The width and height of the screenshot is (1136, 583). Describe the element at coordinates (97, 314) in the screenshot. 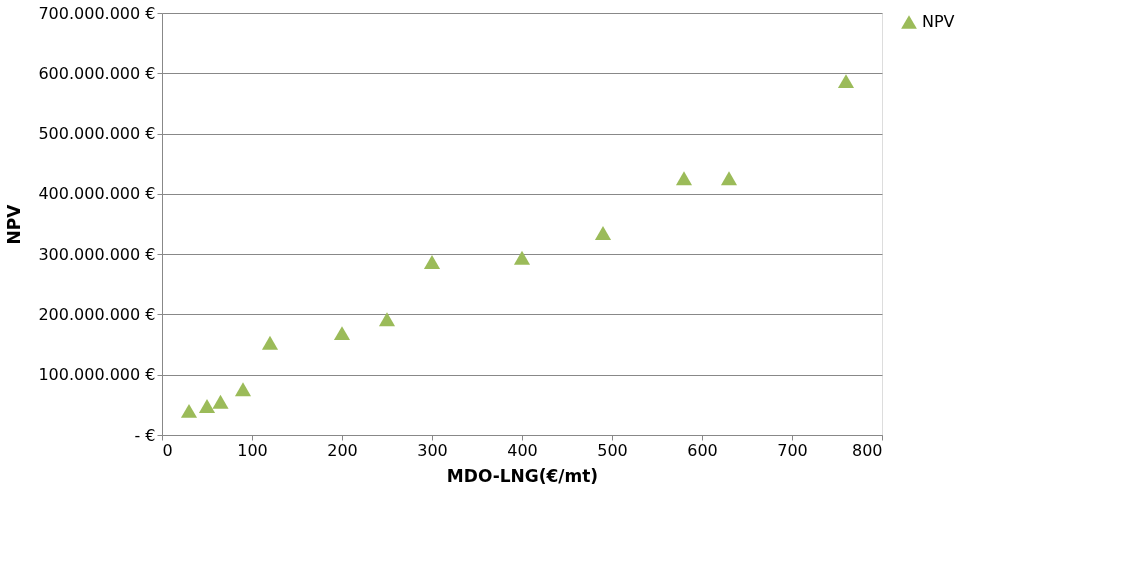

I see `y-tick-label: 200.000.000 €` at that location.